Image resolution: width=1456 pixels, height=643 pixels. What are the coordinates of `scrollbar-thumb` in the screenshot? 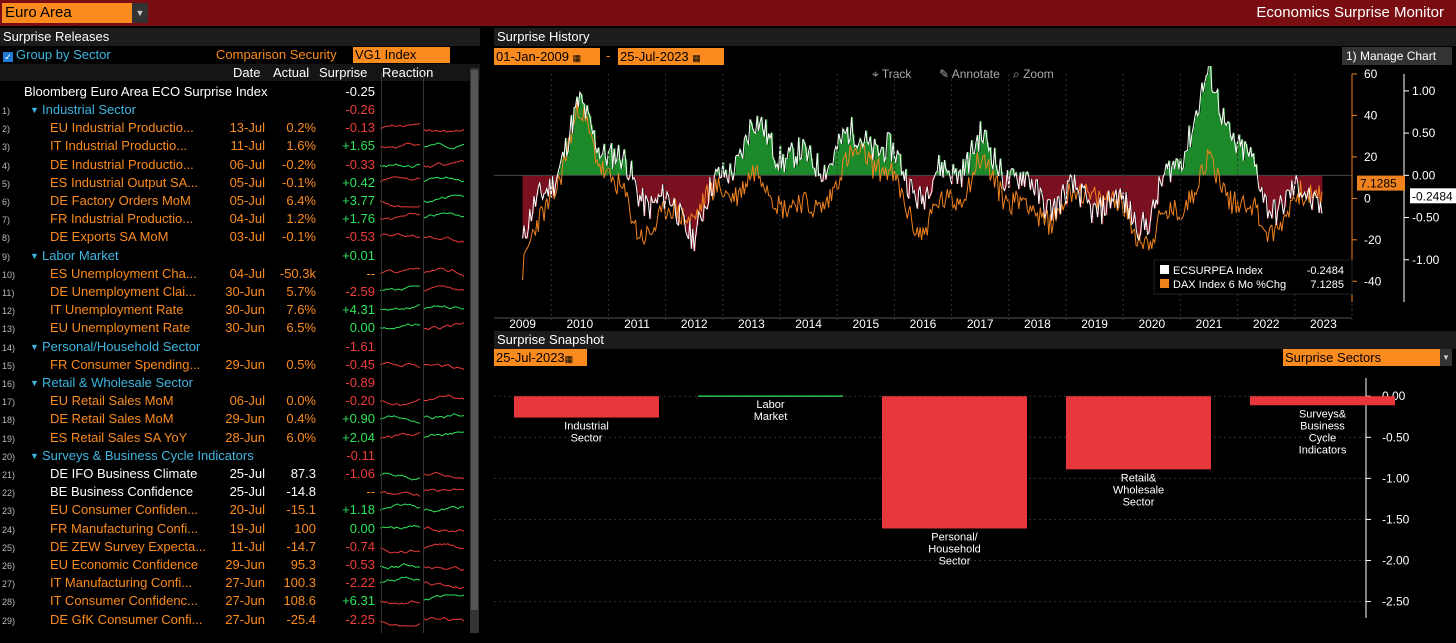 It's located at (474, 340).